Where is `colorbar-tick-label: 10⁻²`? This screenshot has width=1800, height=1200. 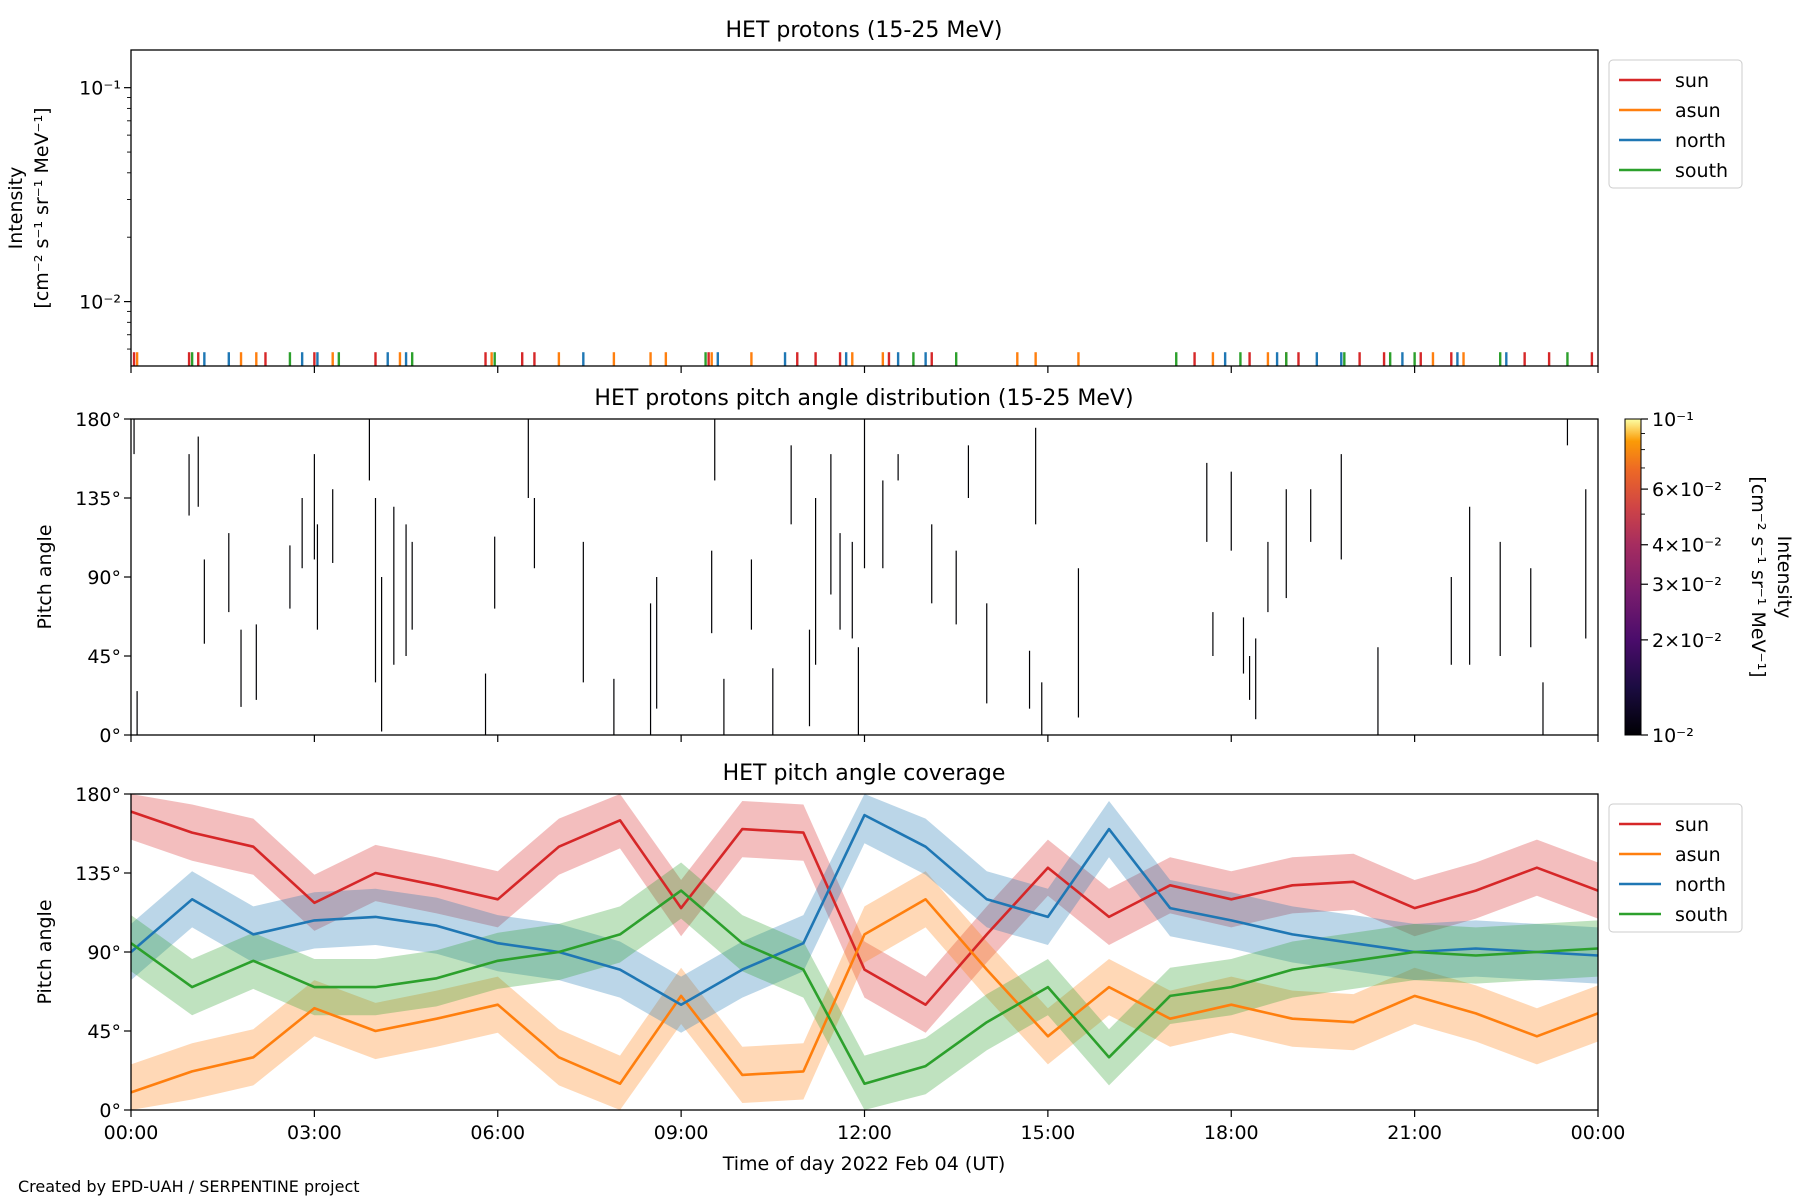
colorbar-tick-label: 10⁻² is located at coordinates (1673, 736).